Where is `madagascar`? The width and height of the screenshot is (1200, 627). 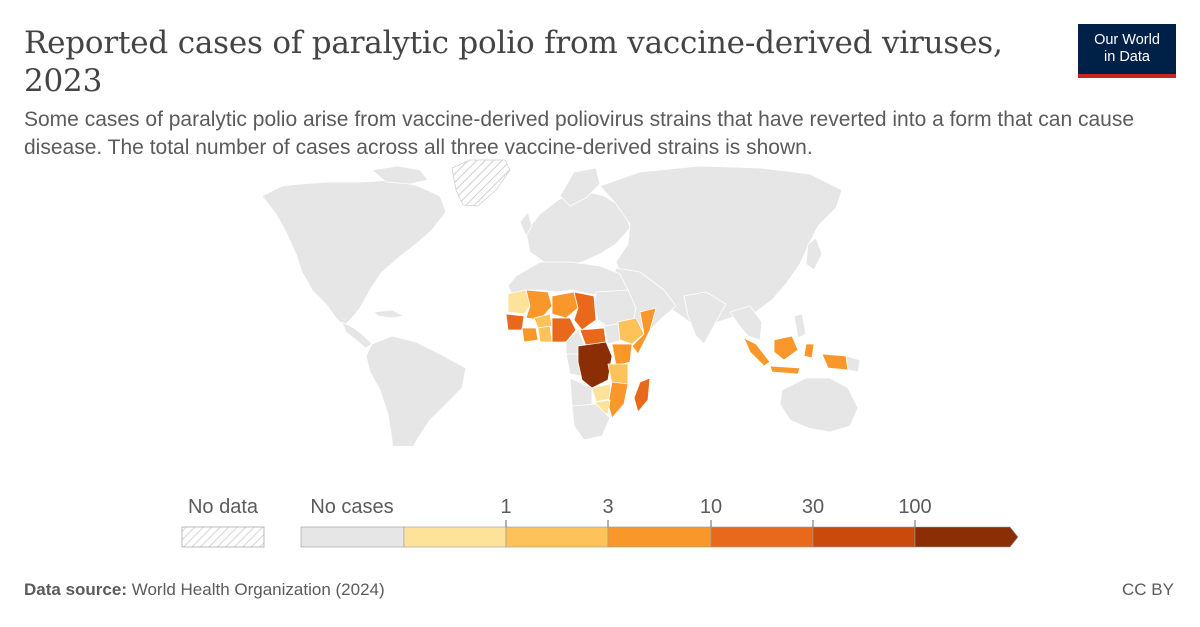
madagascar is located at coordinates (642, 395).